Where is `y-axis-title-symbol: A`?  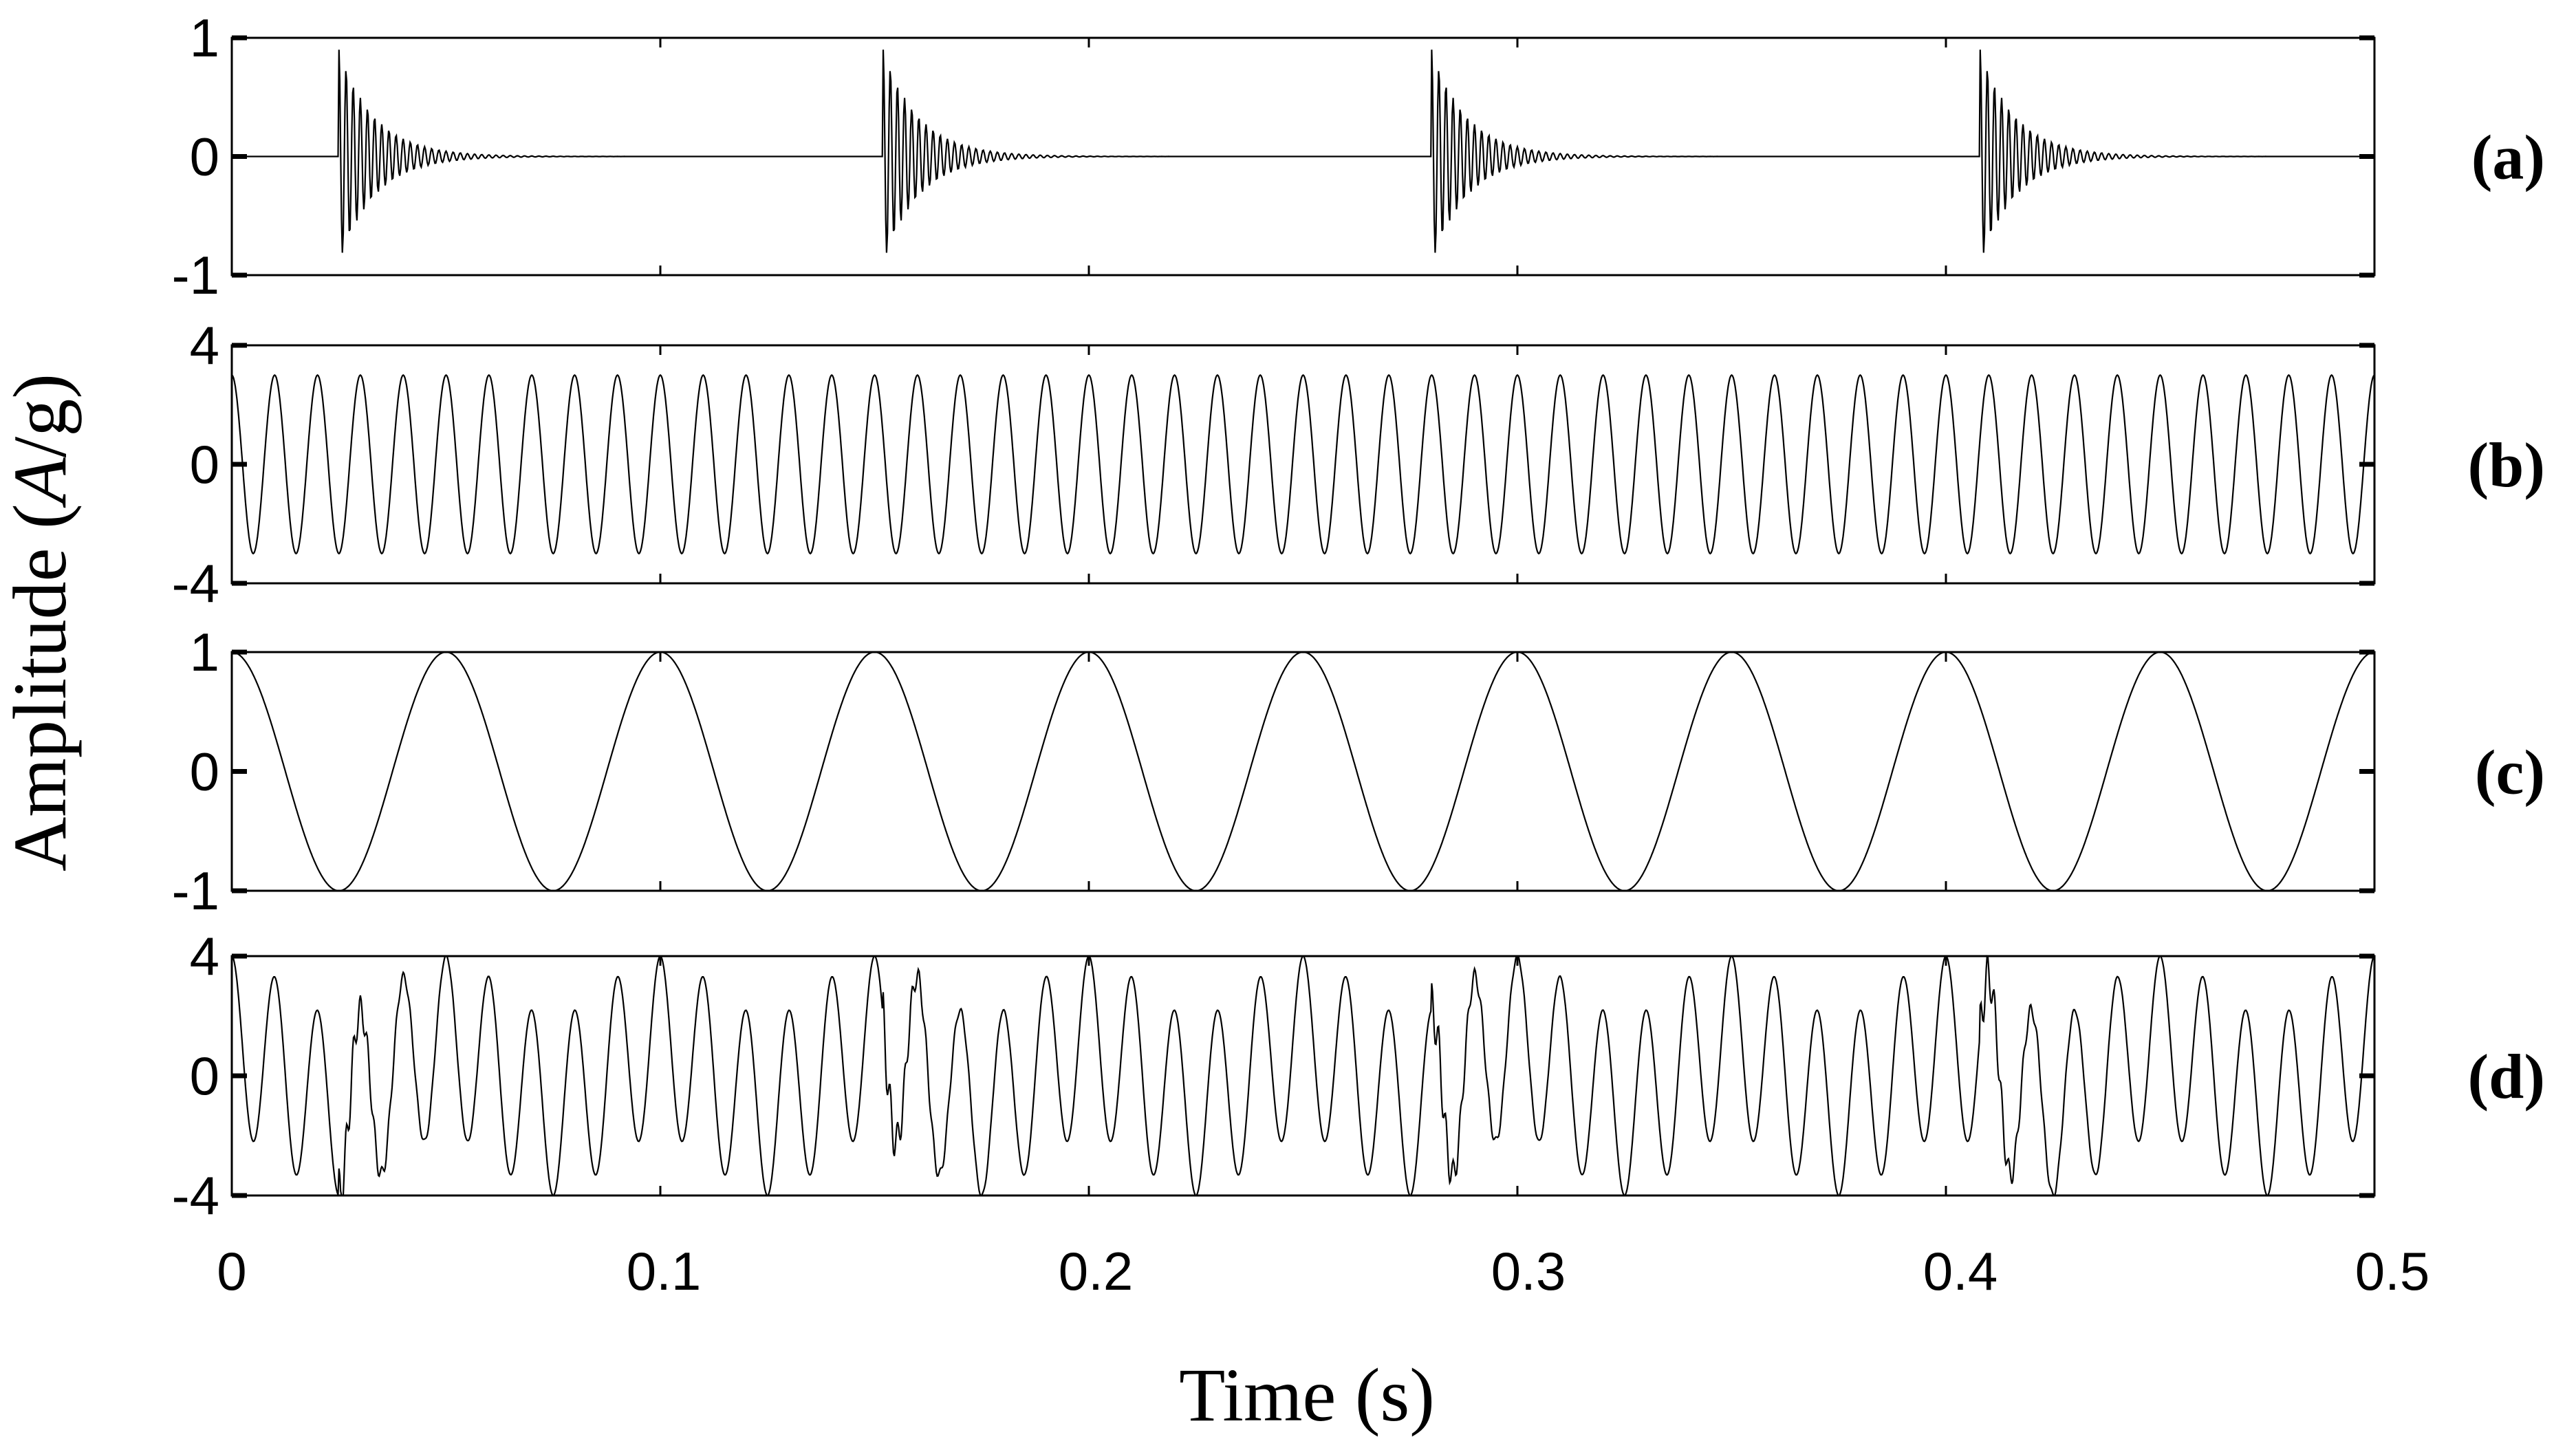
y-axis-title-symbol: A is located at coordinates (41, 482).